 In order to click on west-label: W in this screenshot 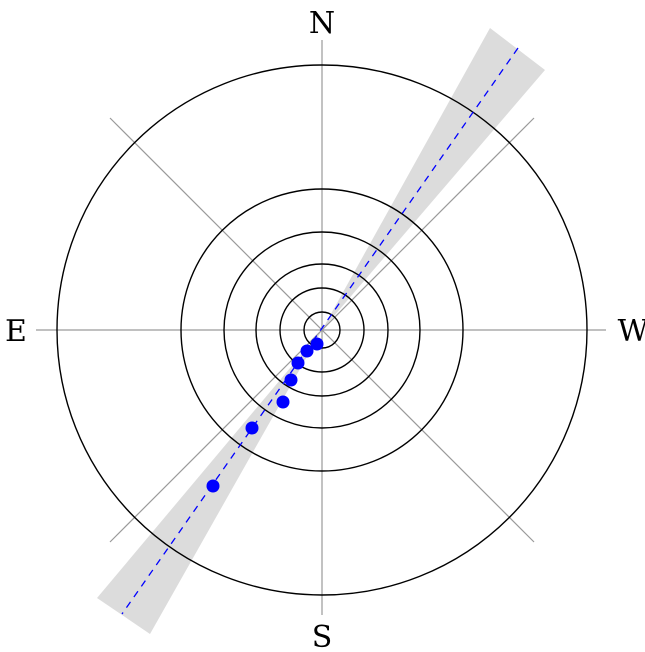, I will do `click(631, 331)`.